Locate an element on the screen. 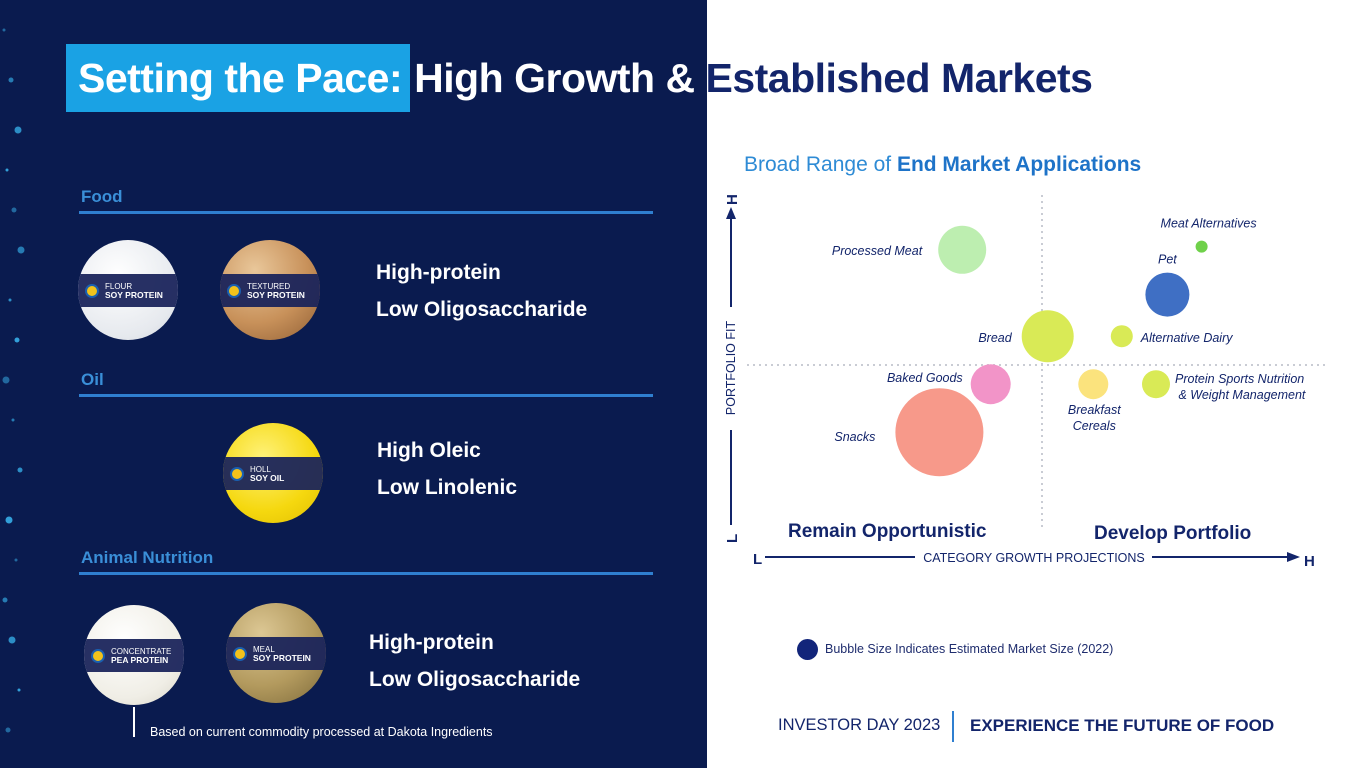 The height and width of the screenshot is (768, 1365). bubble-processed-meat is located at coordinates (962, 249).